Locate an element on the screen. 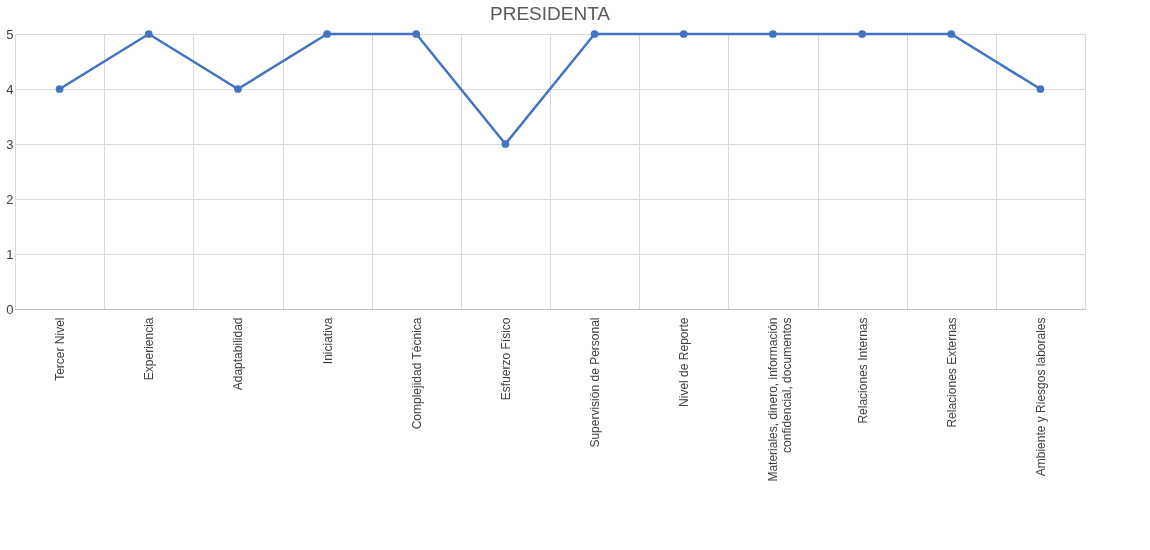  x-tick-label: Relaciones Externas is located at coordinates (951, 372).